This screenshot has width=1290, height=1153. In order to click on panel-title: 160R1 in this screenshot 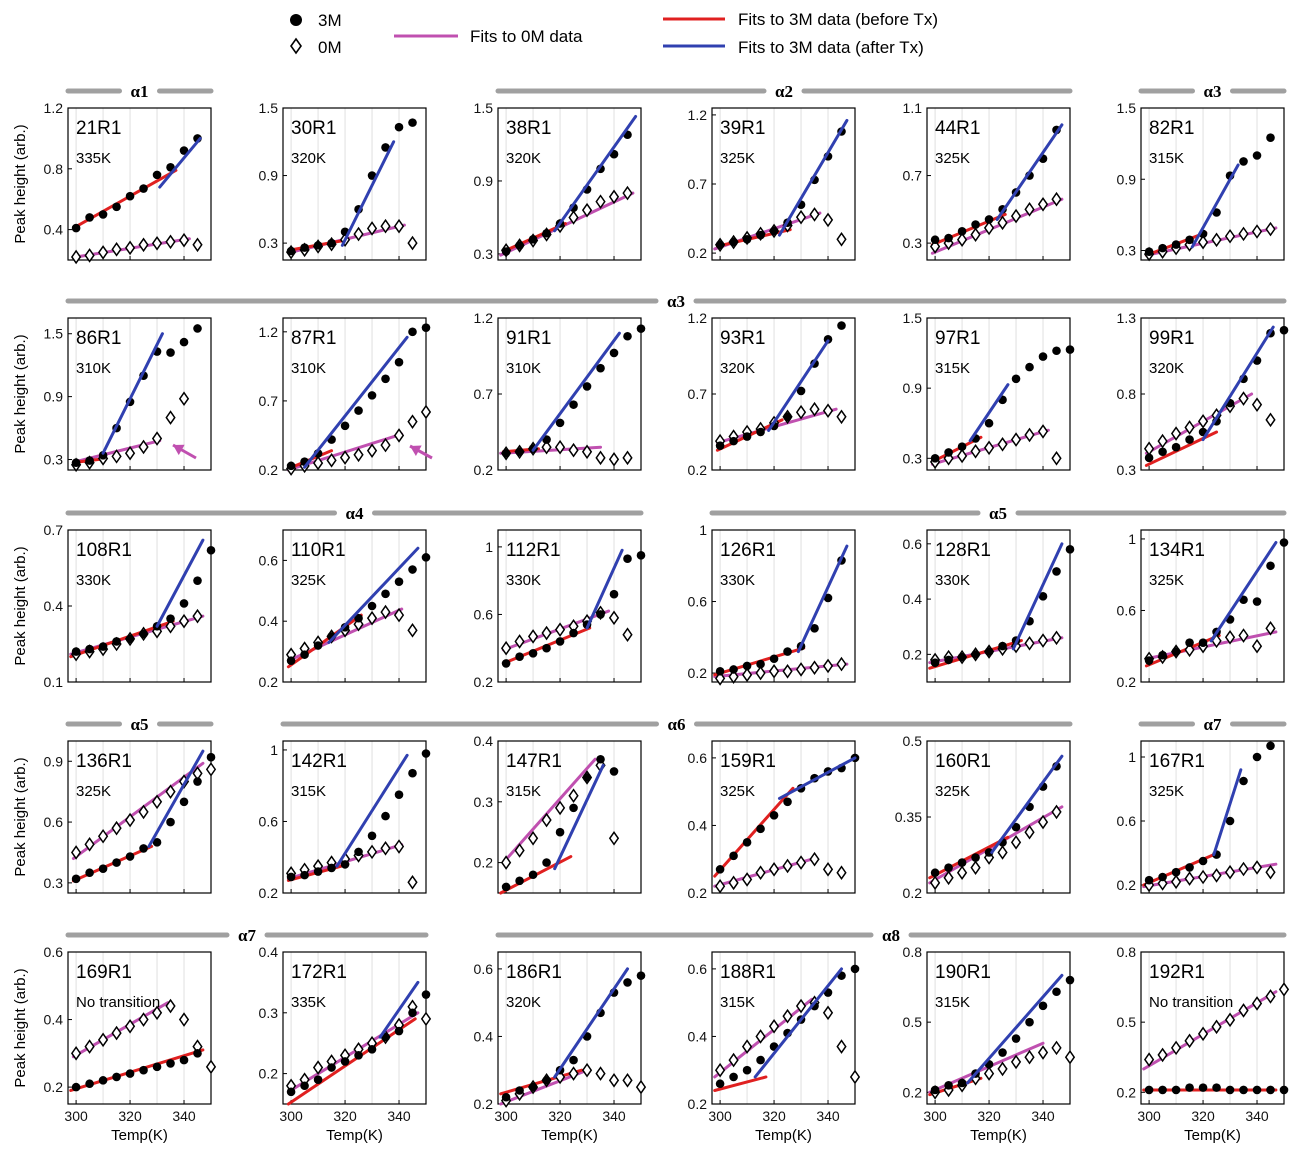, I will do `click(963, 761)`.